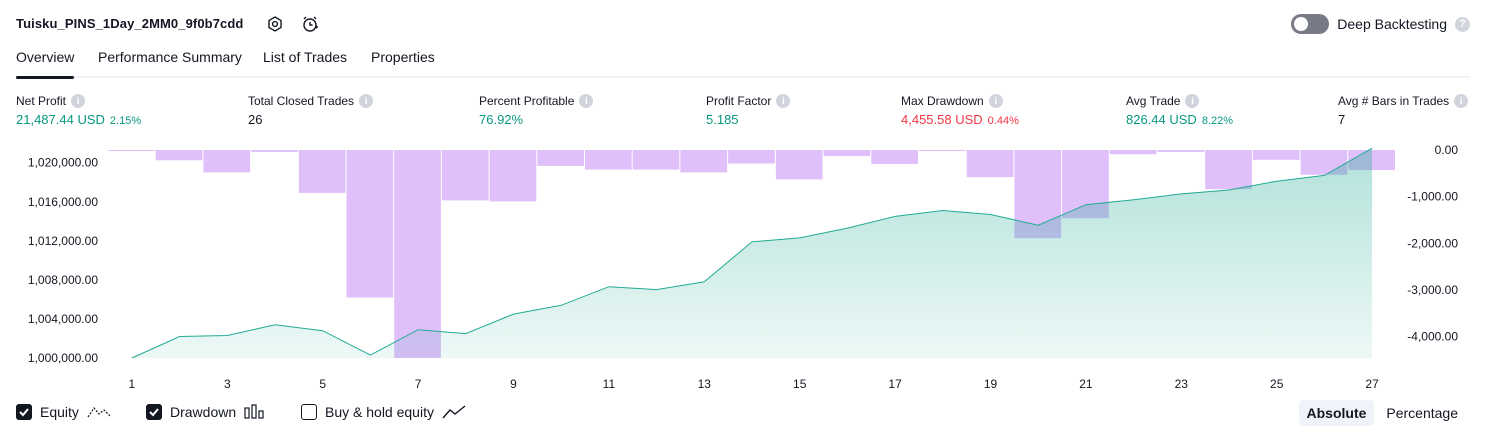 The height and width of the screenshot is (438, 1486). Describe the element at coordinates (1179, 110) in the screenshot. I see `metric-avg-trade: Avg Trade i 826.44 USD 8.22%` at that location.